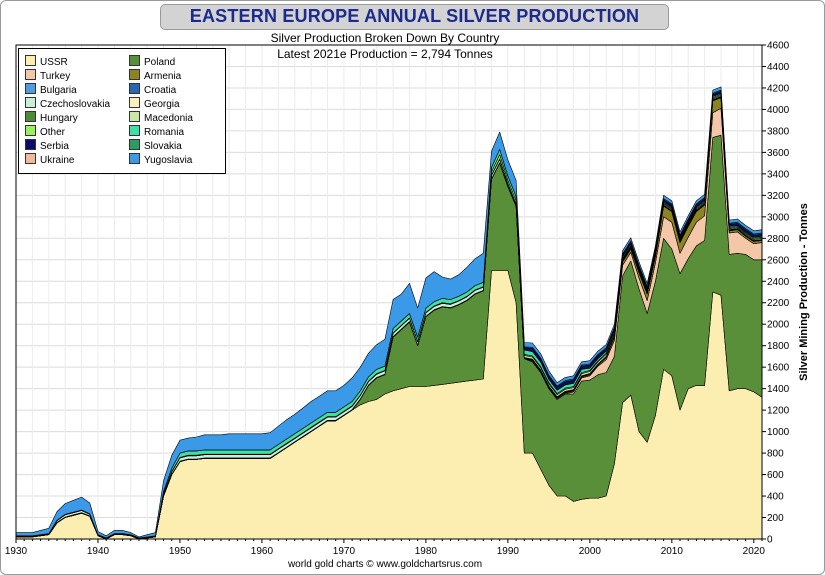 The image size is (825, 575). Describe the element at coordinates (804, 292) in the screenshot. I see `y-axis-label: Silver Mining Production - Tonnes` at that location.